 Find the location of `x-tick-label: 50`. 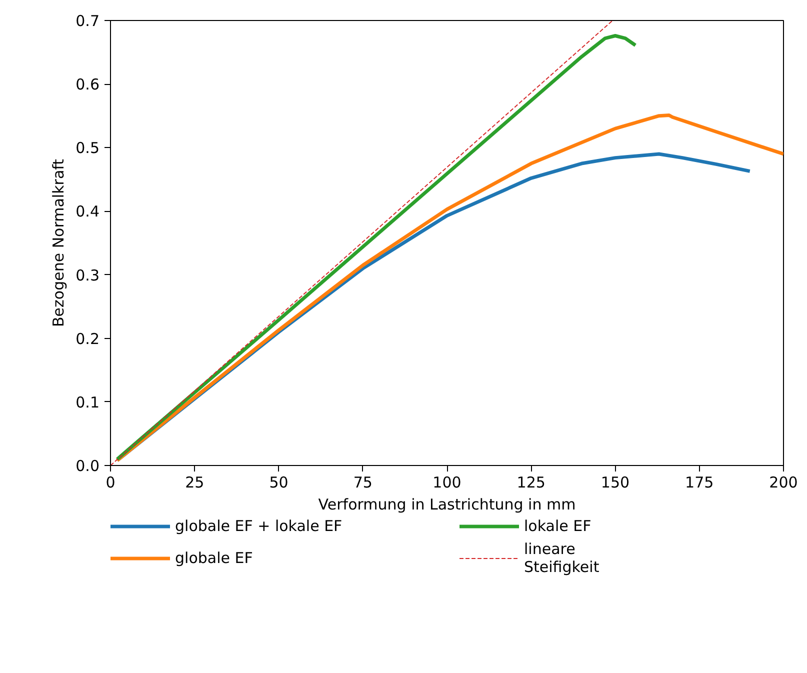

x-tick-label: 50 is located at coordinates (278, 483).